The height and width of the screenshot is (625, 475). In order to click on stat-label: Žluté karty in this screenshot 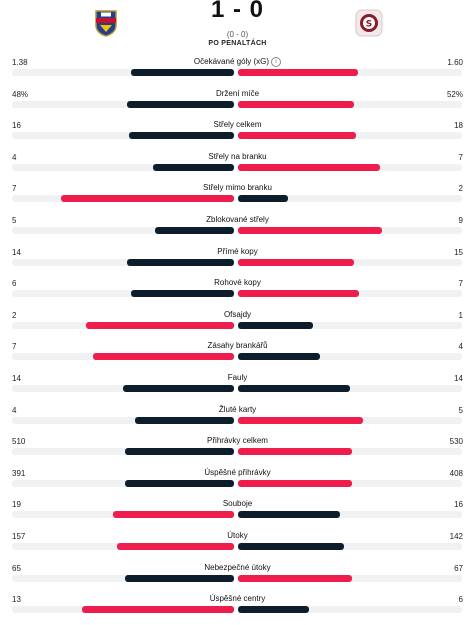, I will do `click(237, 409)`.